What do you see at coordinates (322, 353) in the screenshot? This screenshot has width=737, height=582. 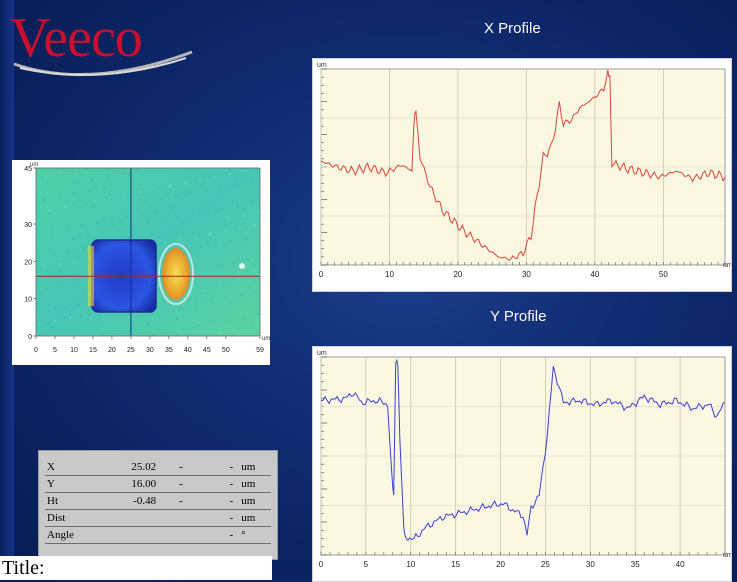 I see `y-profile-y-unit: um` at bounding box center [322, 353].